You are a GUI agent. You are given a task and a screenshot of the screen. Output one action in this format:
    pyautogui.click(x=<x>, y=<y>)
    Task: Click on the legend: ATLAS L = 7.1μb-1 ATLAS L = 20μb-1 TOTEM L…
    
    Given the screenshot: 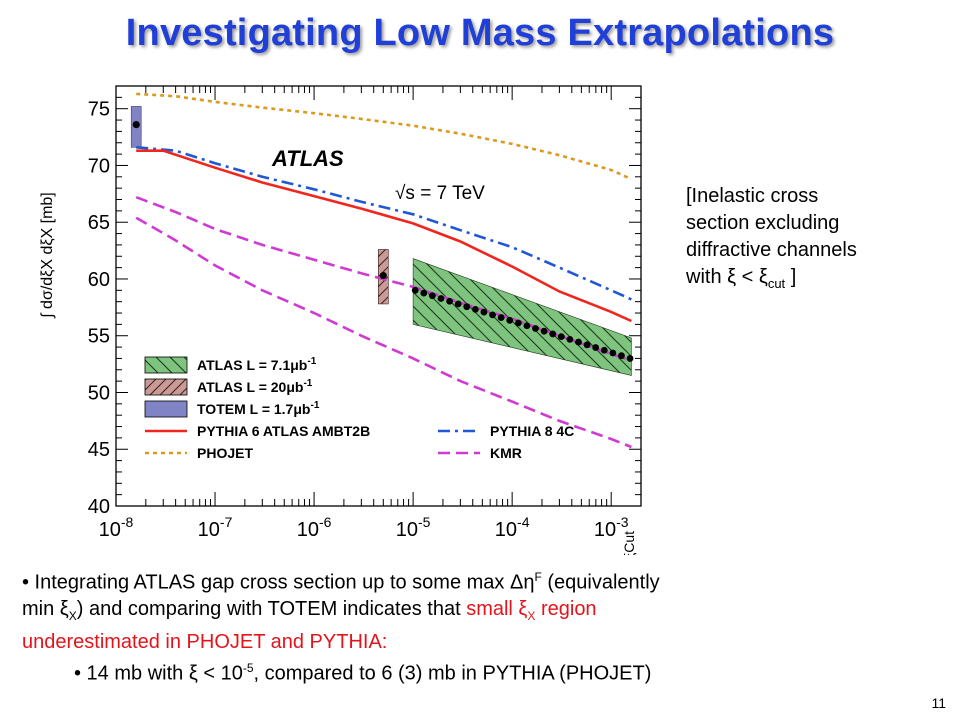 What is the action you would take?
    pyautogui.click(x=359, y=408)
    